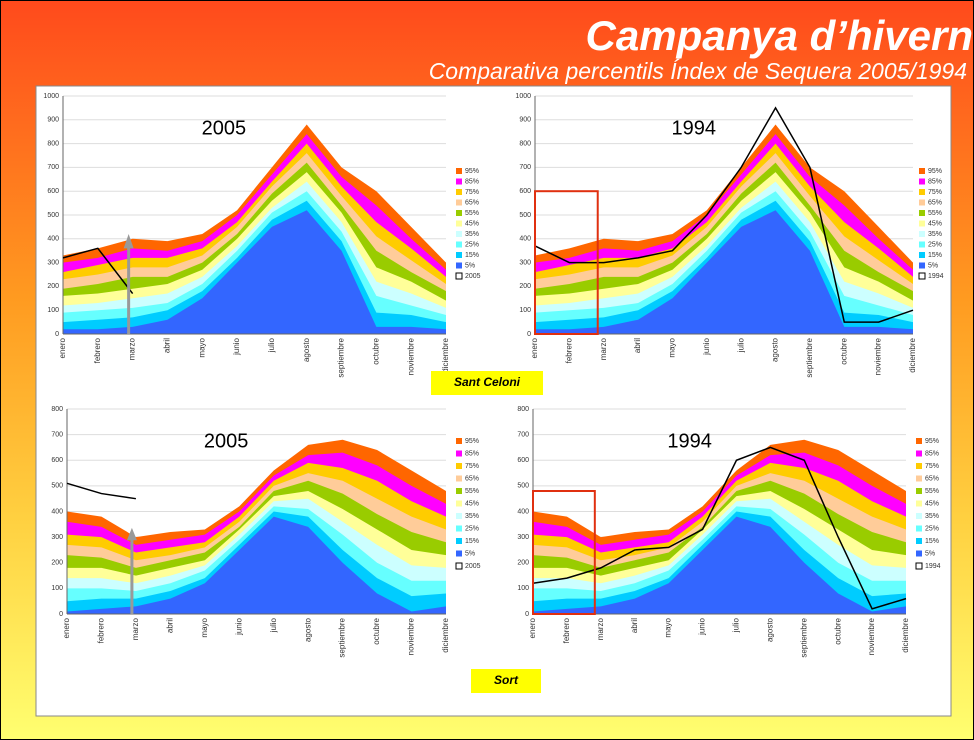 The image size is (974, 740). Describe the element at coordinates (51, 96) in the screenshot. I see `y-tick-label: 1000` at that location.